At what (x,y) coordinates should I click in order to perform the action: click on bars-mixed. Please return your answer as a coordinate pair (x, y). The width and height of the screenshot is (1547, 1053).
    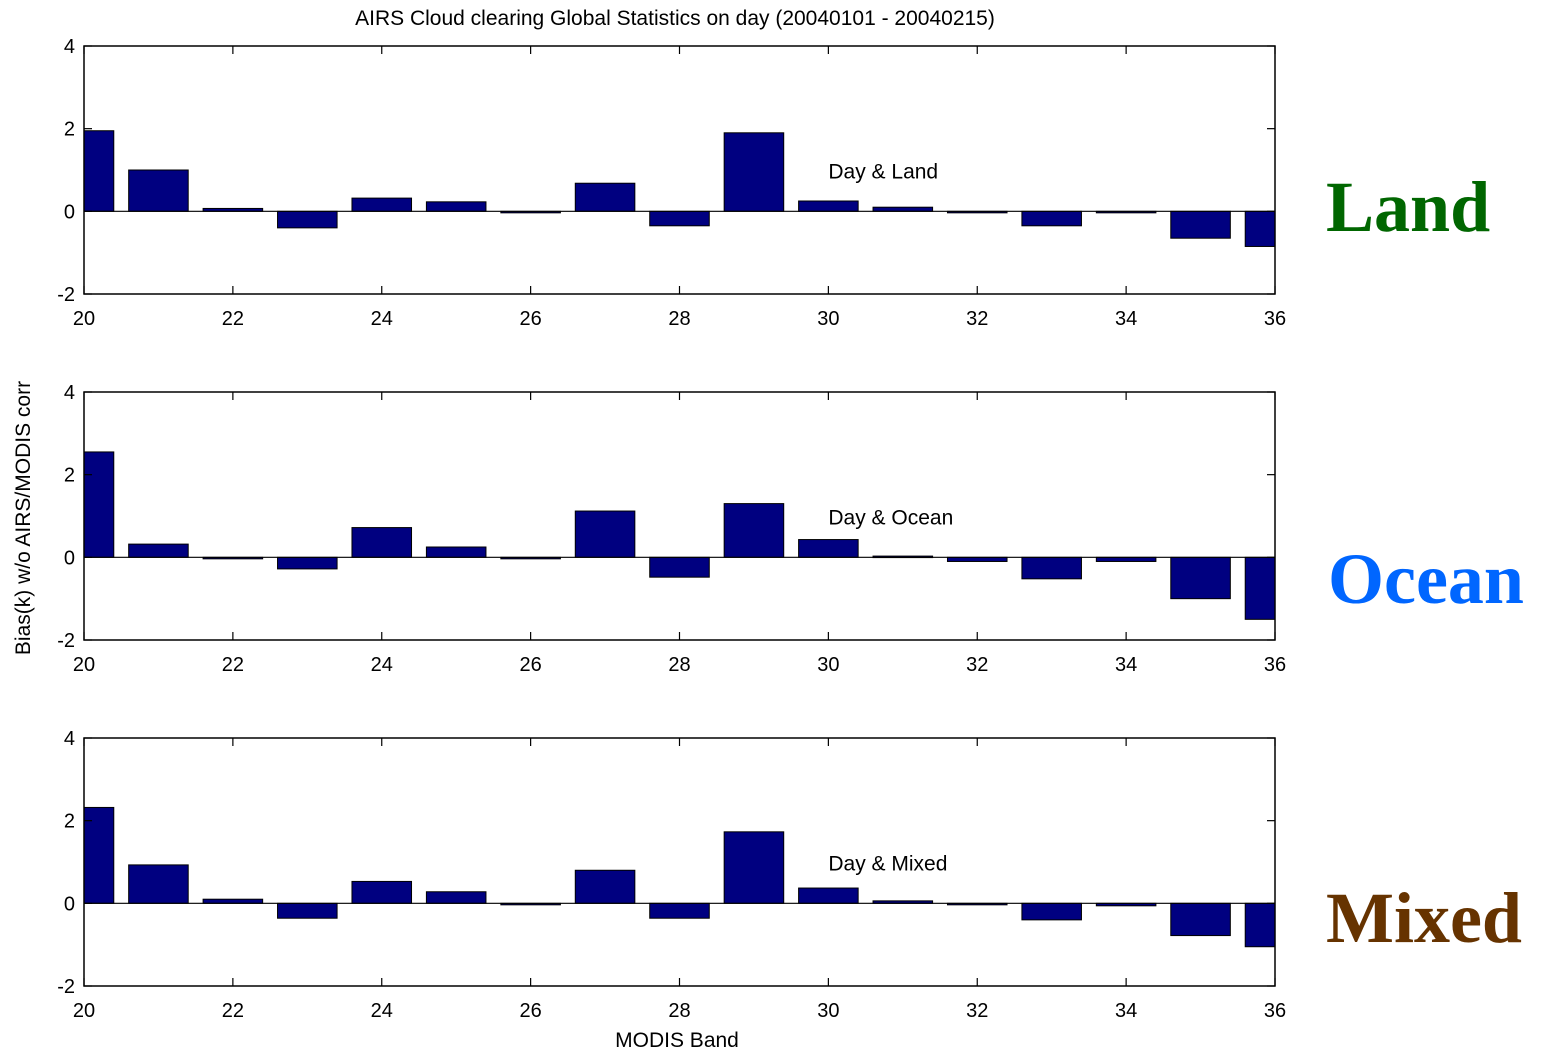
    Looking at the image, I should click on (679, 877).